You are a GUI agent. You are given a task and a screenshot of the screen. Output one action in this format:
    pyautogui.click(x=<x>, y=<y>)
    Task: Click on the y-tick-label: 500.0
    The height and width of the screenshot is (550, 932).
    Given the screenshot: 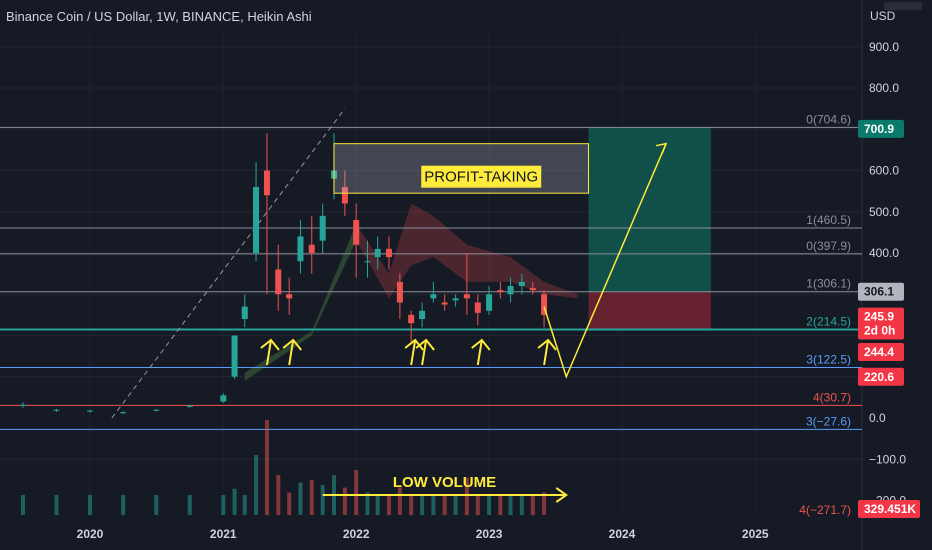 What is the action you would take?
    pyautogui.click(x=884, y=212)
    